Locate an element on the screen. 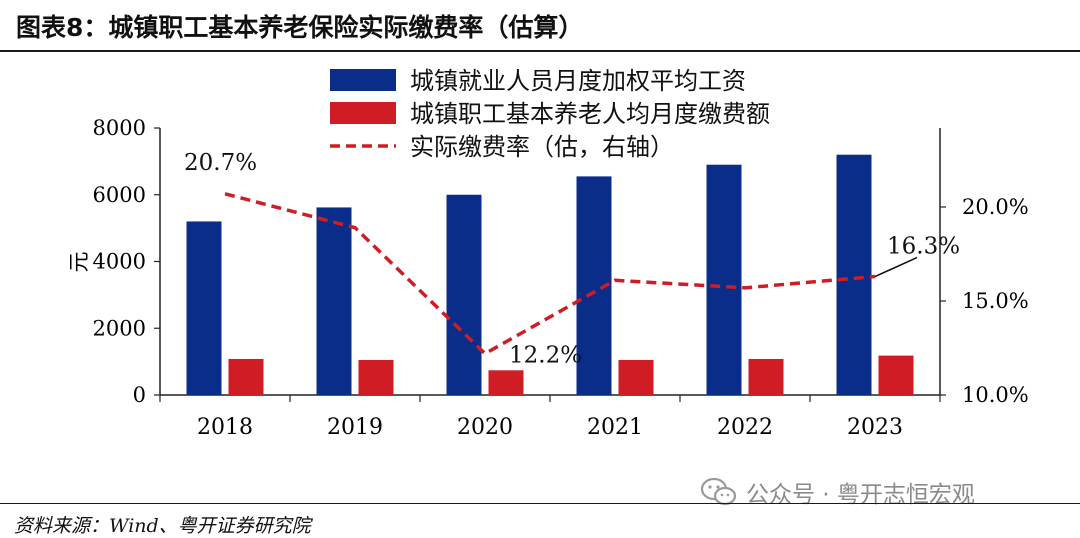 Image resolution: width=1080 pixels, height=538 pixels. legend-label: 实际缴费率（估，右轴） is located at coordinates (542, 147).